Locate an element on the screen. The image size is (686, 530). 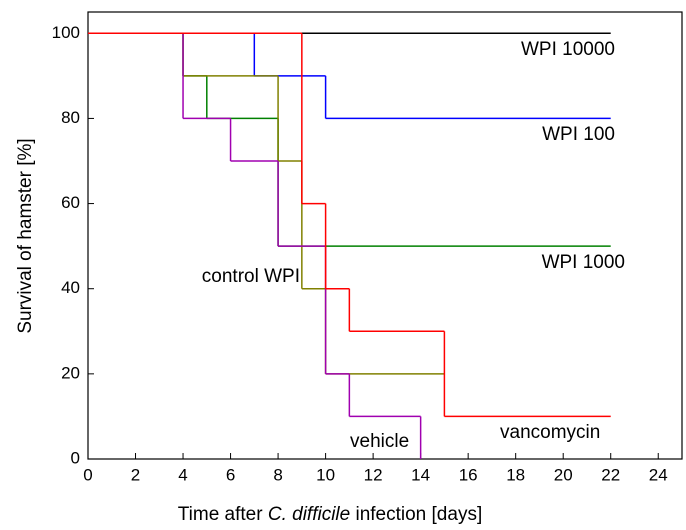
x-title-part: C. difficile is located at coordinates (309, 514).